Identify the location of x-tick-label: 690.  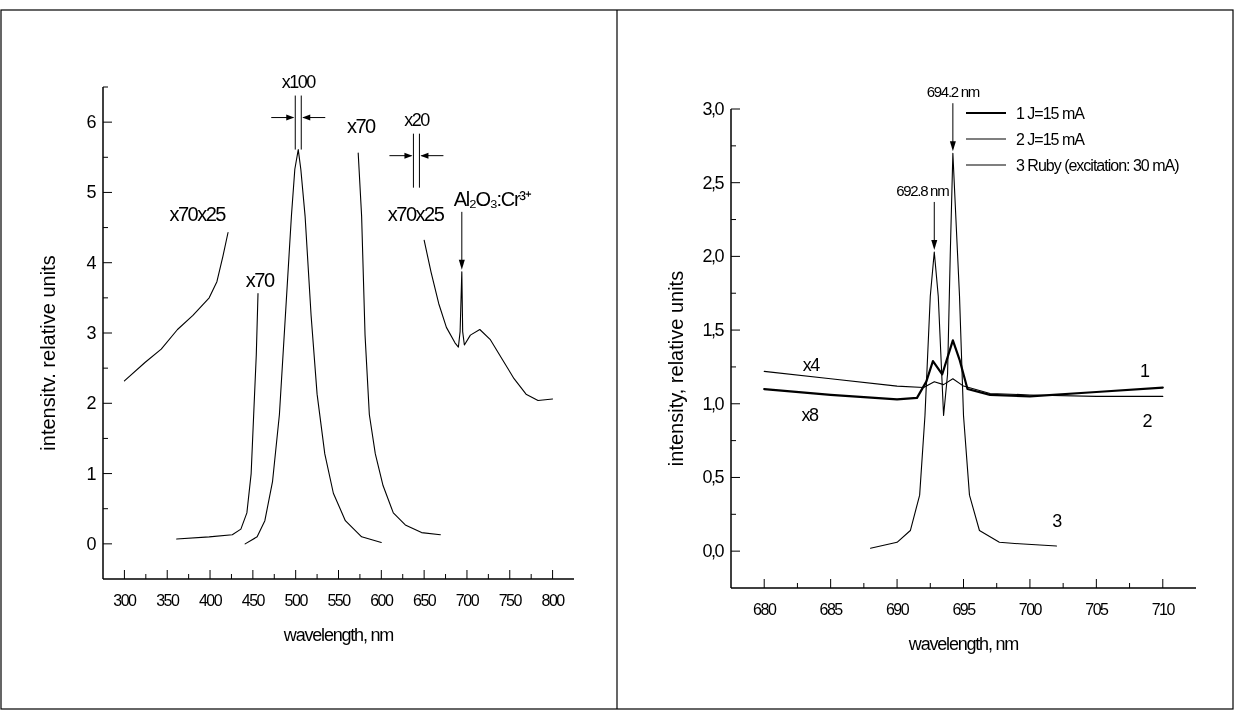
(897, 609).